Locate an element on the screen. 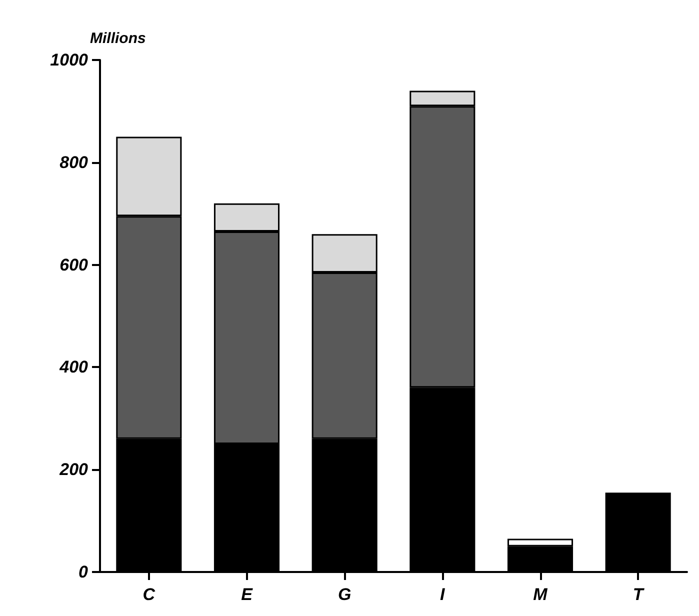 Image resolution: width=699 pixels, height=616 pixels. y-tick-label: 0 is located at coordinates (83, 572).